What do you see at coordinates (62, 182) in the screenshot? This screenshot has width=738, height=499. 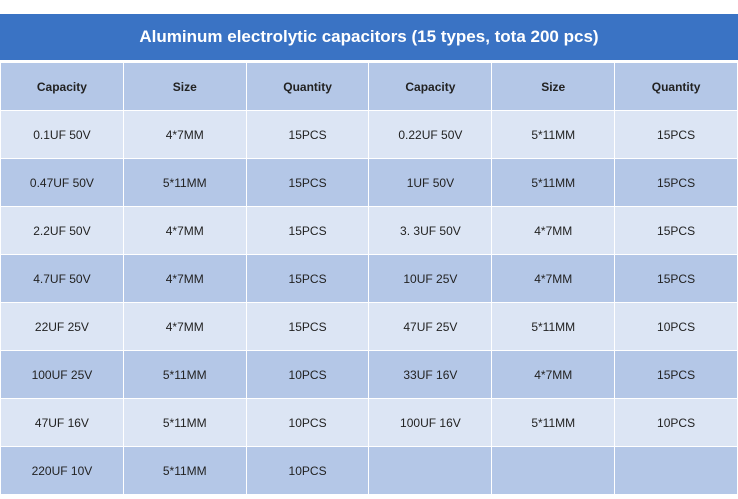 I see `cell: 0.47UF 50V` at bounding box center [62, 182].